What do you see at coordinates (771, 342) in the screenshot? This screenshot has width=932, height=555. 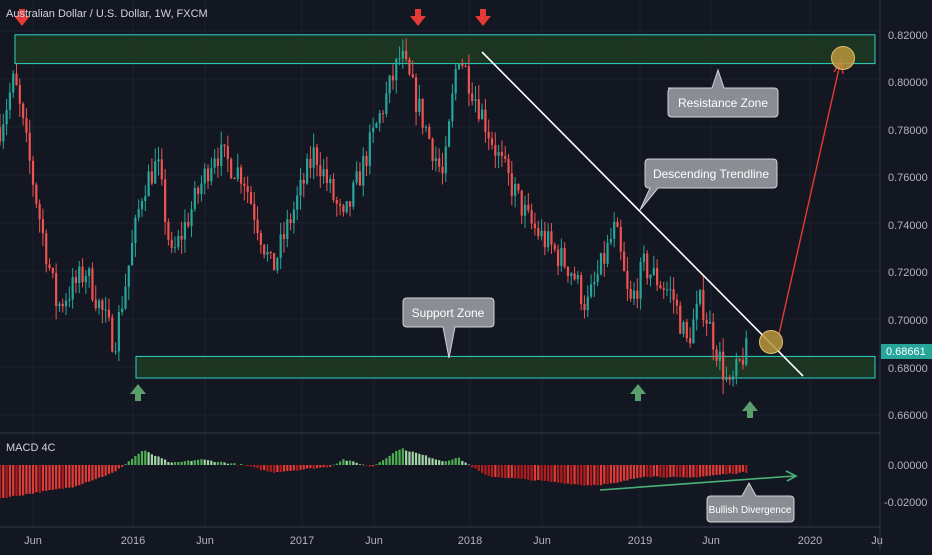 I see `breakout-circle` at bounding box center [771, 342].